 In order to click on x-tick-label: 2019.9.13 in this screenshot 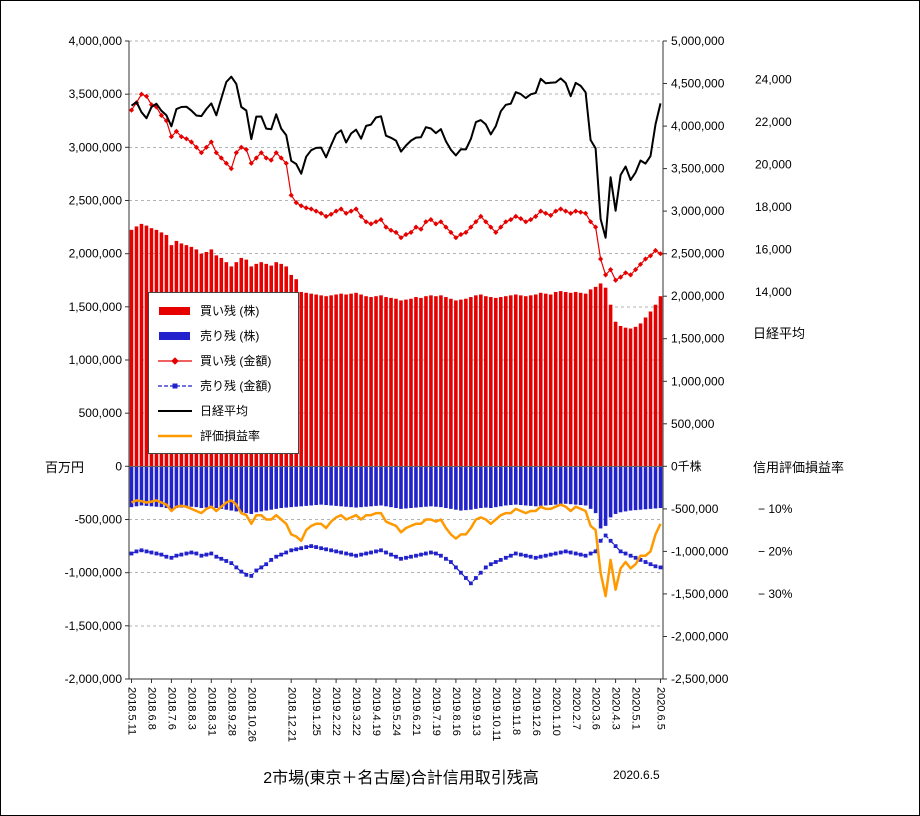, I will do `click(476, 711)`.